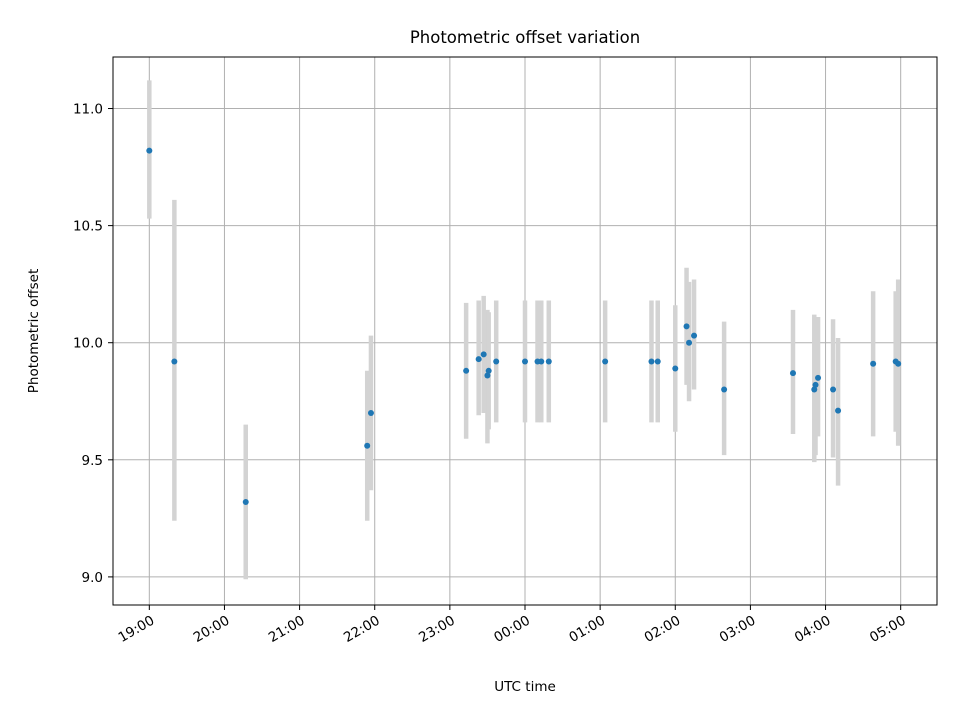 Image resolution: width=960 pixels, height=720 pixels. I want to click on y-axis-label: Photometric offset, so click(34, 331).